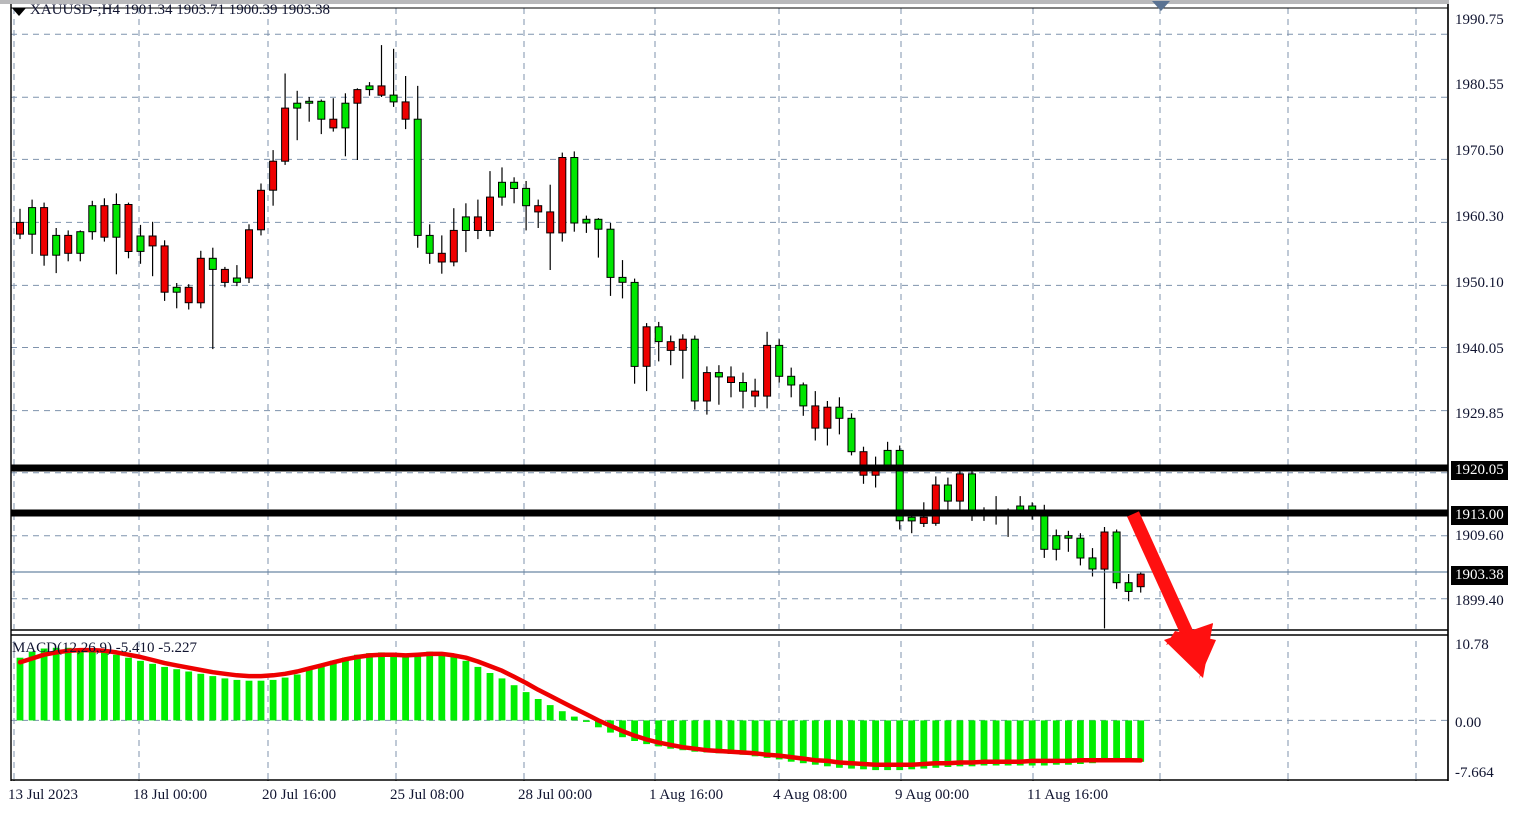 This screenshot has height=813, width=1526. Describe the element at coordinates (1479, 217) in the screenshot. I see `price-scale-label: 1960.30` at that location.